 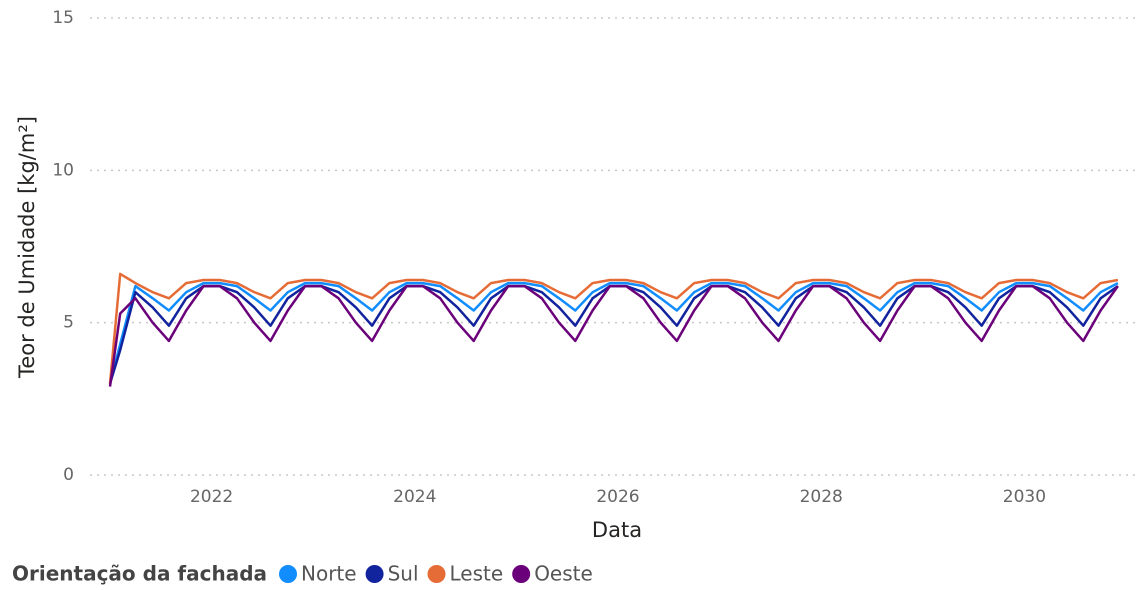 I want to click on x-axis-title: Data, so click(x=617, y=530).